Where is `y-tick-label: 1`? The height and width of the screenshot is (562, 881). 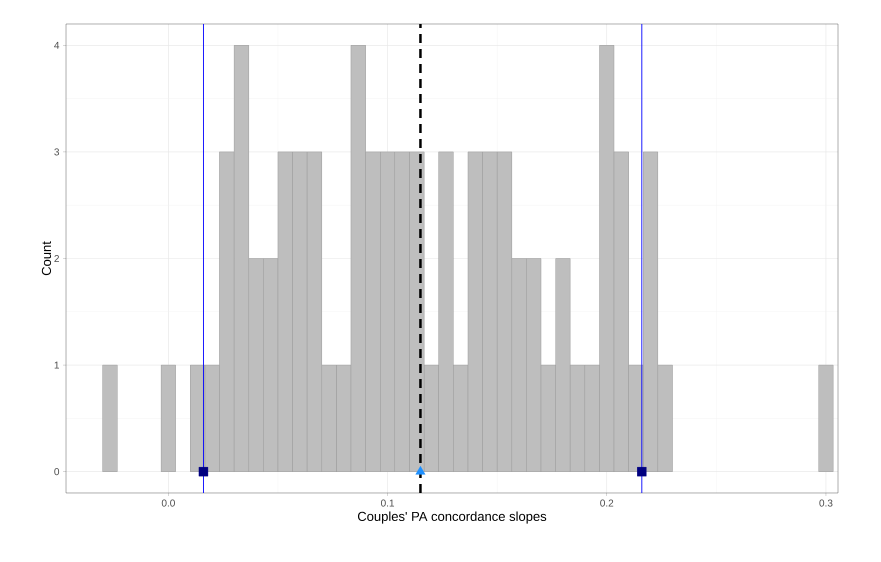
y-tick-label: 1 is located at coordinates (56, 365).